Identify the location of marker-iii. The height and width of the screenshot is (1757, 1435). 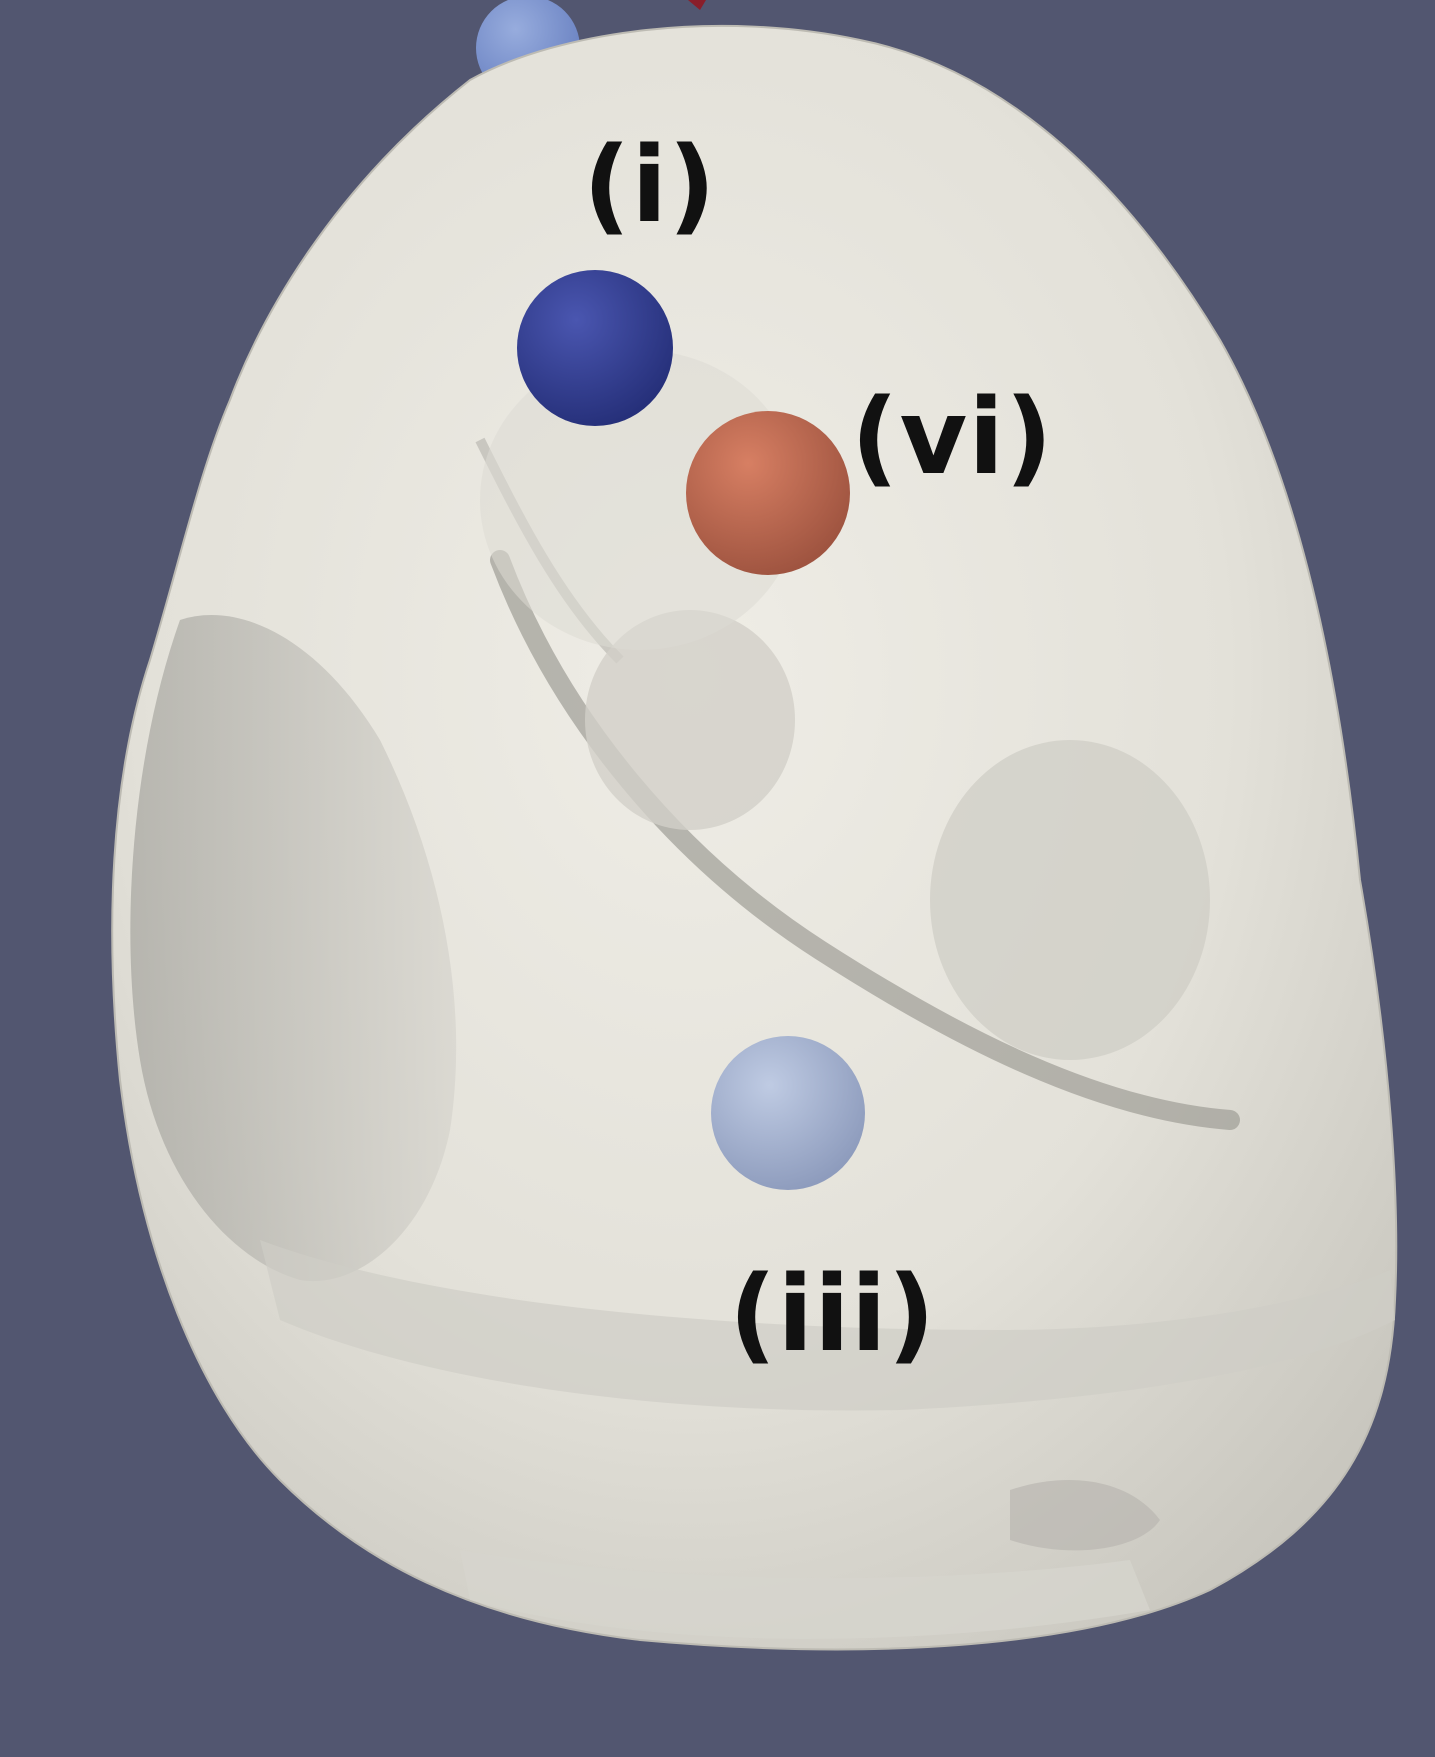
(788, 1113).